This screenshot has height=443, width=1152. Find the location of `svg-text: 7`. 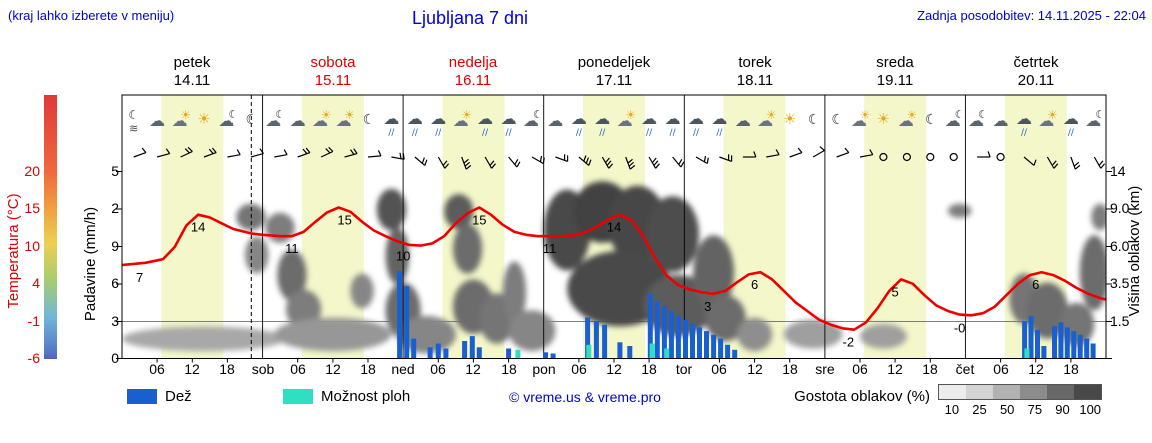

svg-text: 7 is located at coordinates (139, 277).